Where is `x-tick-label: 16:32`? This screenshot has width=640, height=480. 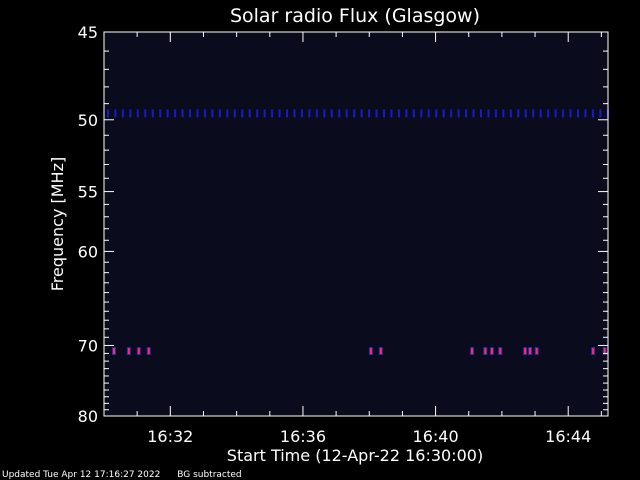
x-tick-label: 16:32 is located at coordinates (170, 436).